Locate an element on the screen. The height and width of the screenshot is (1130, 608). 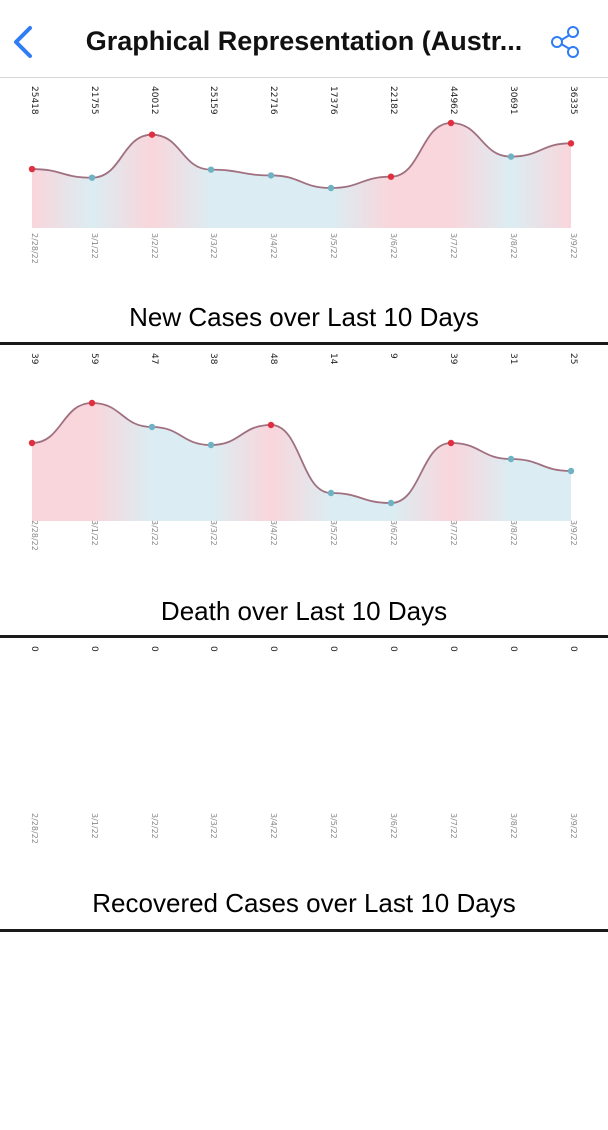
value-label: 36335 is located at coordinates (573, 100).